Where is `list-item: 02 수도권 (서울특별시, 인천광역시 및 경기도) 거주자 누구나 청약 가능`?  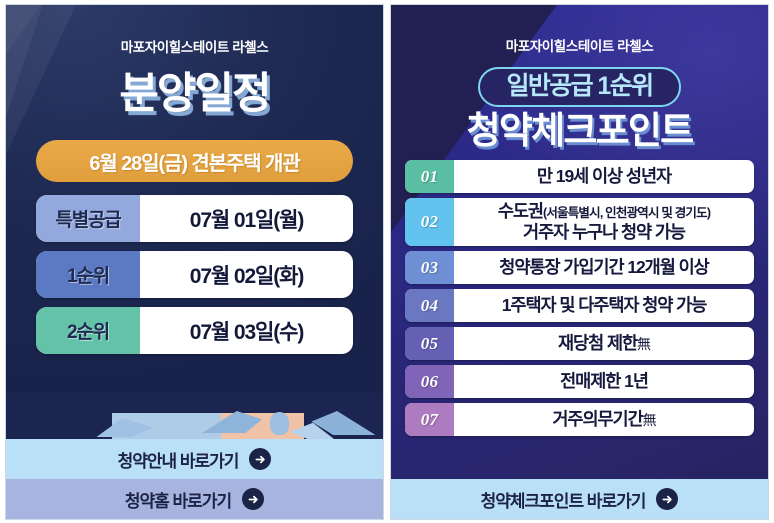 list-item: 02 수도권 (서울특별시, 인천광역시 및 경기도) 거주자 누구나 청약 가능 is located at coordinates (579, 222).